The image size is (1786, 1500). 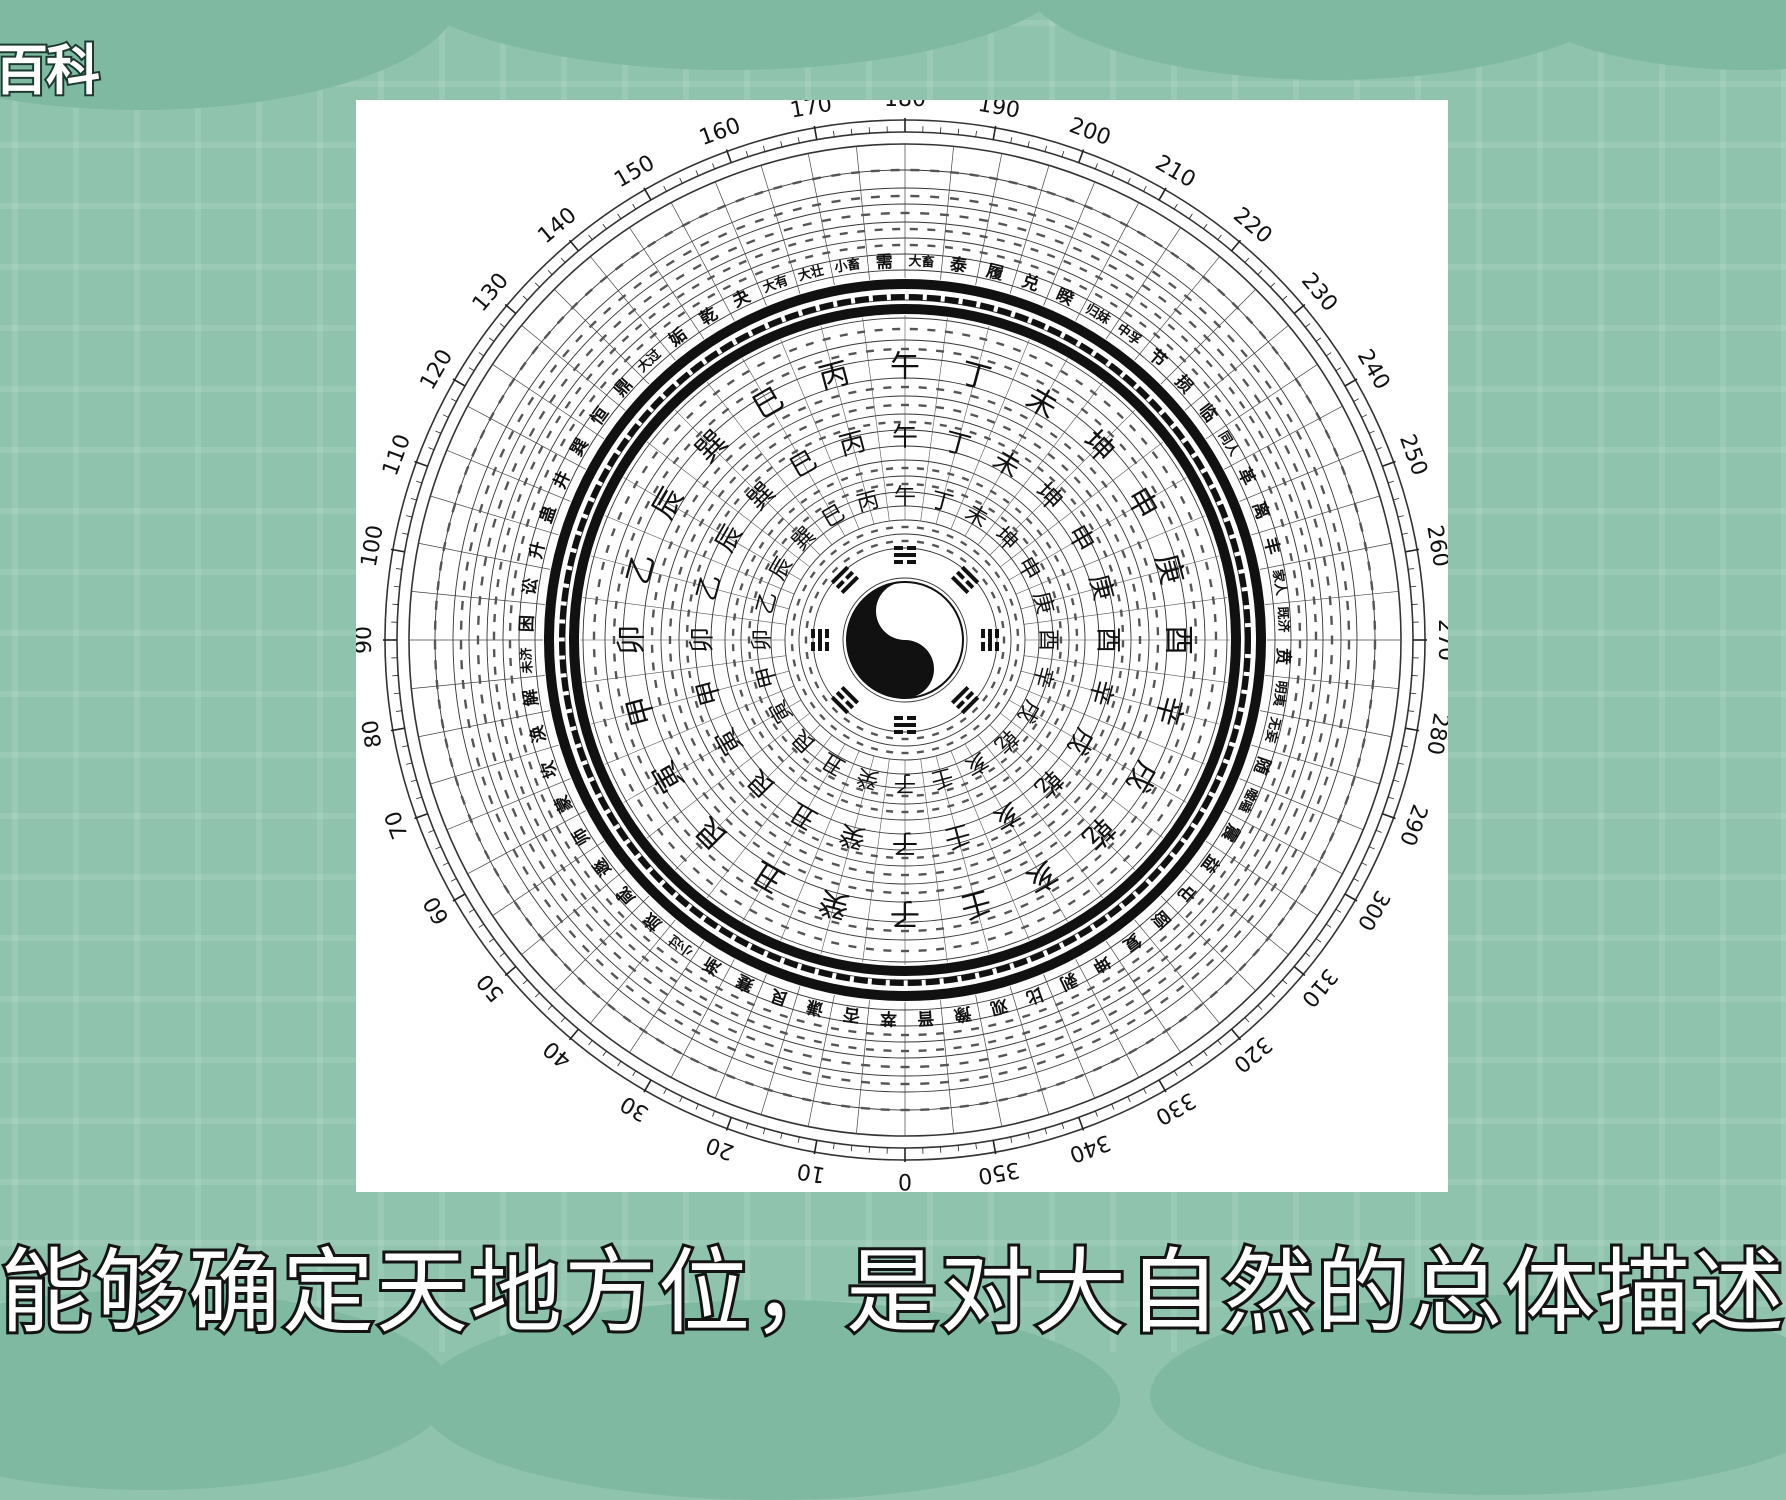 What do you see at coordinates (1006, 815) in the screenshot?
I see `mountain-char-middle: 亥` at bounding box center [1006, 815].